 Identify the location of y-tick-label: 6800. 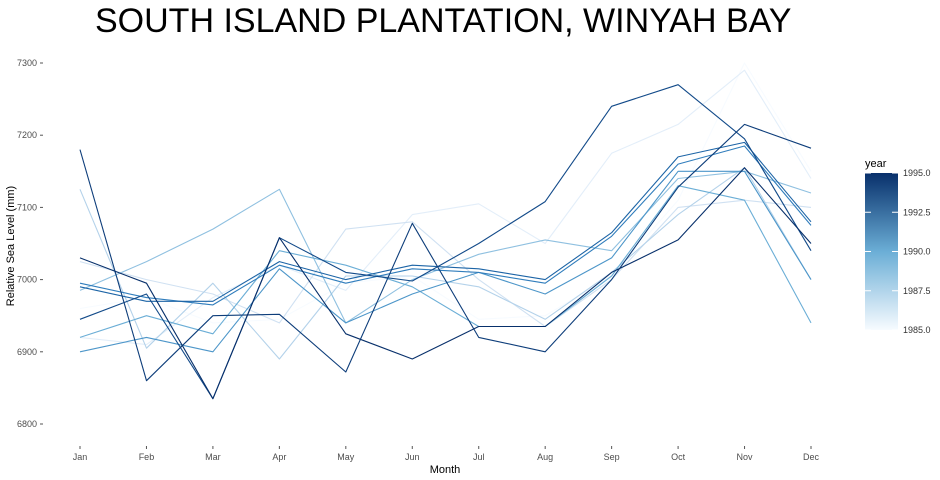
(27, 424).